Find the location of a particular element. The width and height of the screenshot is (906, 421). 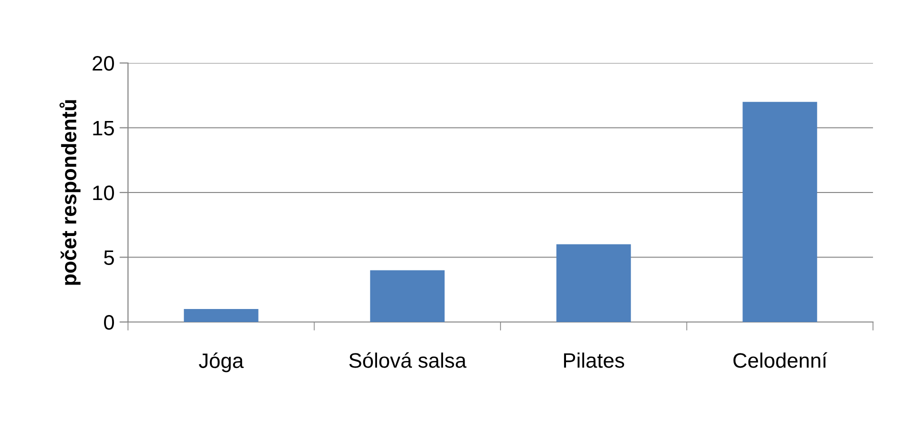

y-tick-label: 10 is located at coordinates (103, 193).